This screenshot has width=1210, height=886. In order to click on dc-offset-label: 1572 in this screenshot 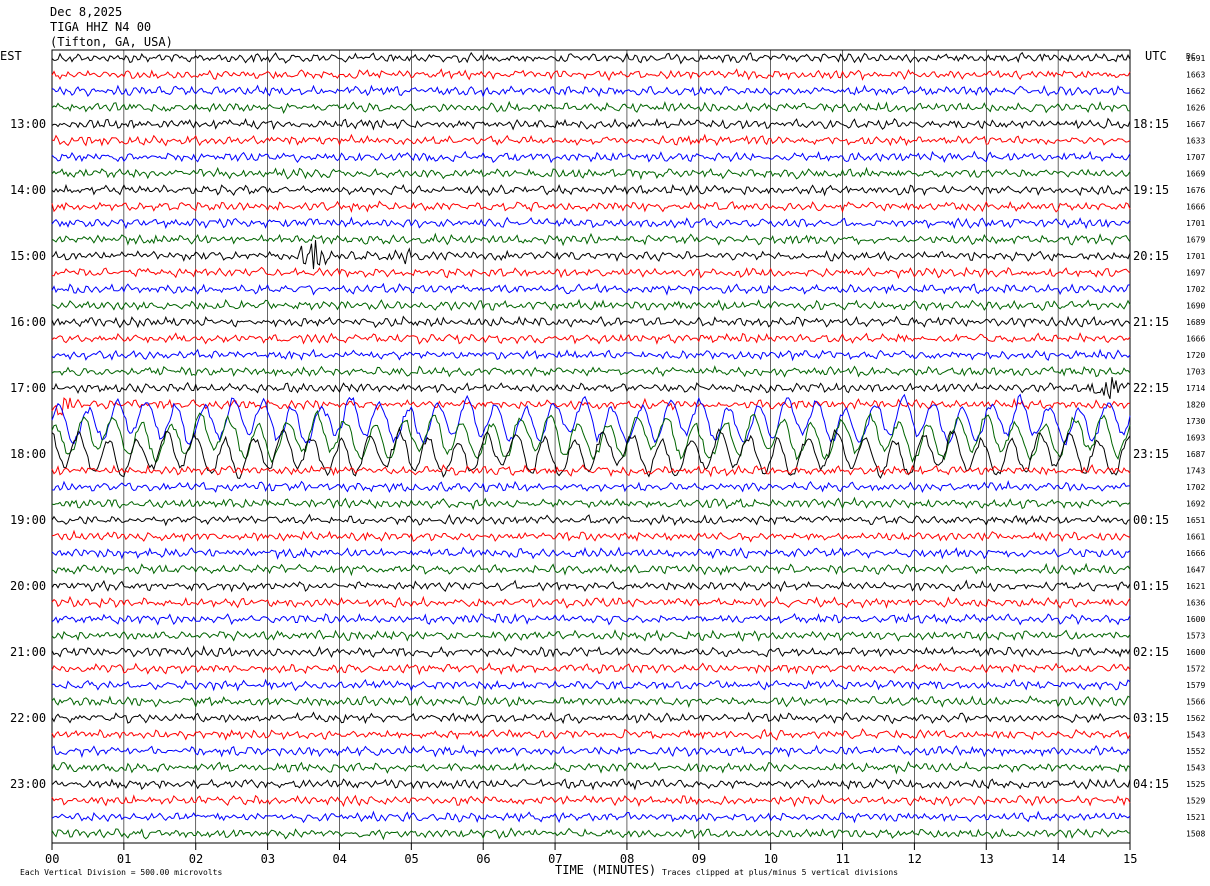, I will do `click(1195, 669)`.